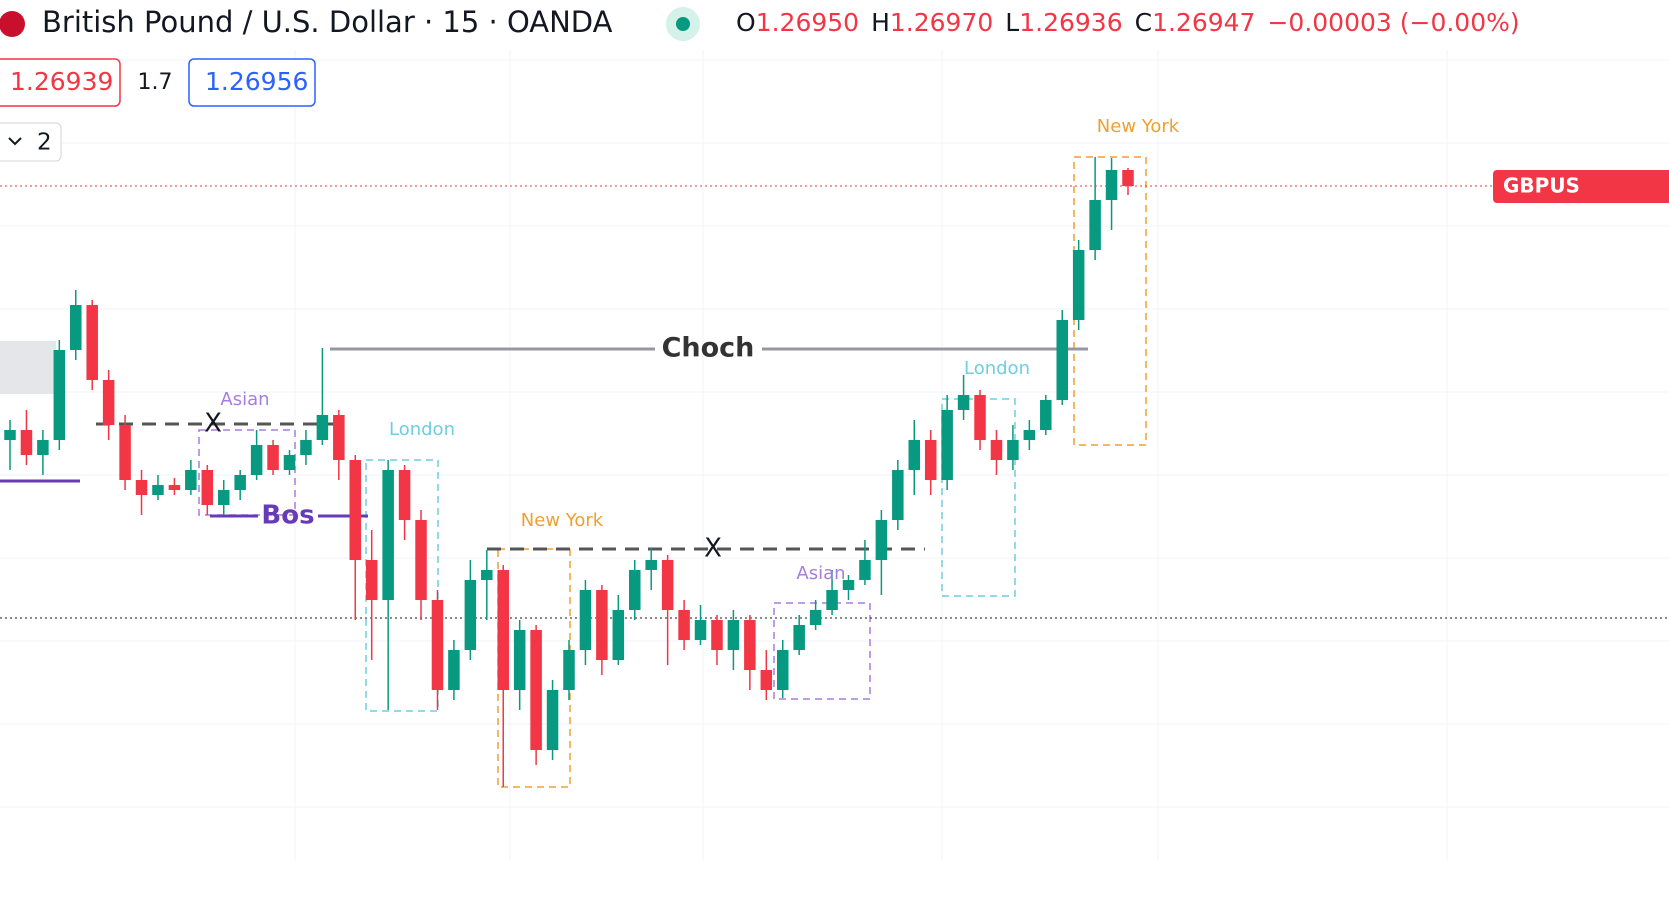  I want to click on newyork-box, so click(1110, 301).